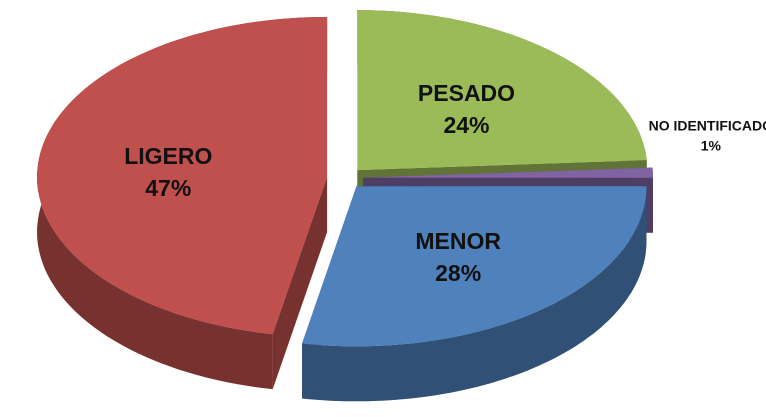 The image size is (766, 417). What do you see at coordinates (168, 156) in the screenshot?
I see `category-label: LIGERO` at bounding box center [168, 156].